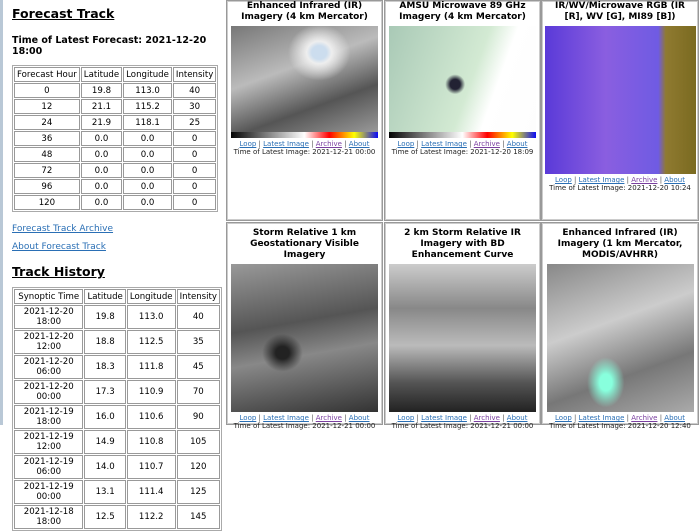 The image size is (699, 531). What do you see at coordinates (198, 417) in the screenshot?
I see `table-cell: 90` at bounding box center [198, 417].